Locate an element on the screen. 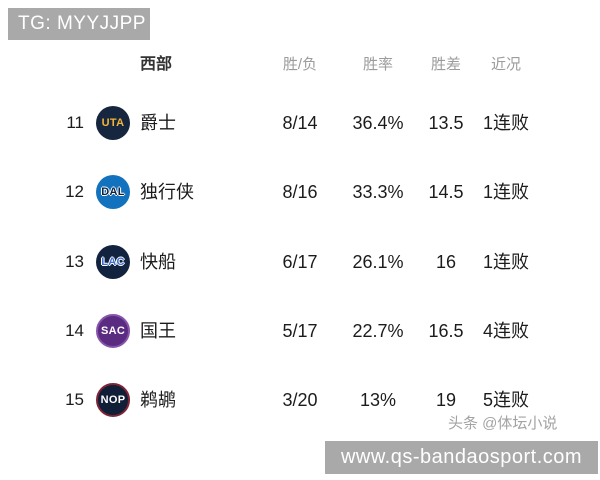 The image size is (600, 480). win-loss-value: 3/20 is located at coordinates (300, 400).